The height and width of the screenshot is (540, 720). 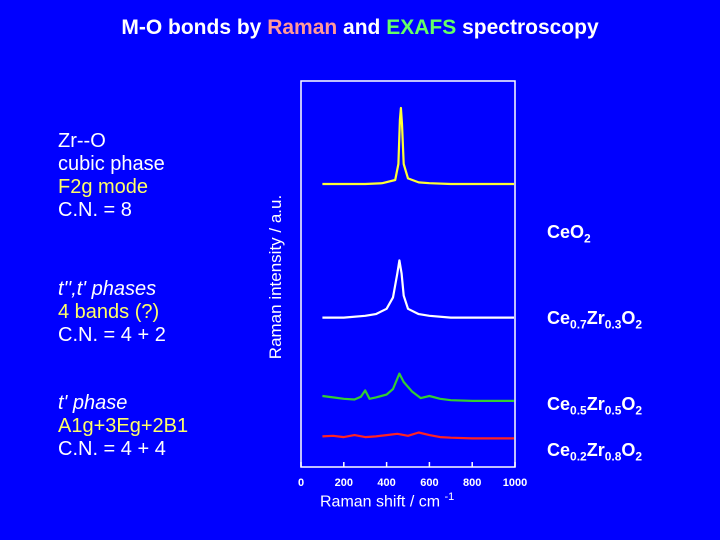 I want to click on title-raman: Raman, so click(x=302, y=27).